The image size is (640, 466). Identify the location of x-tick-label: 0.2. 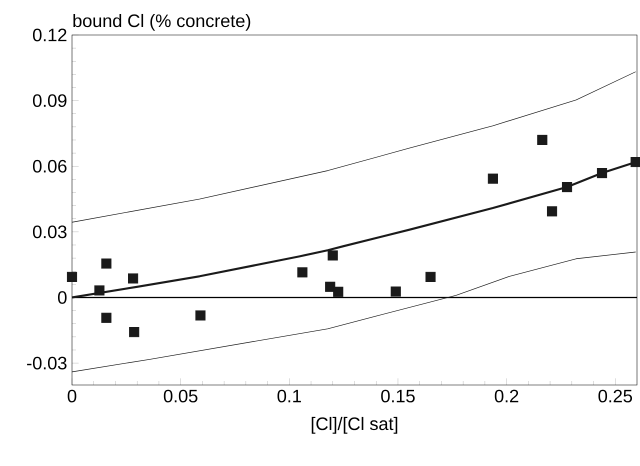
(506, 396).